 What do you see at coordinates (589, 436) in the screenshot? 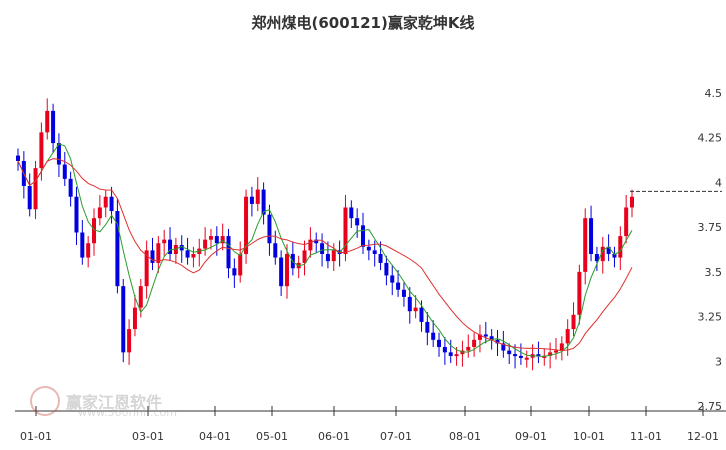
I see `x-tick-label: 10-01` at bounding box center [589, 436].